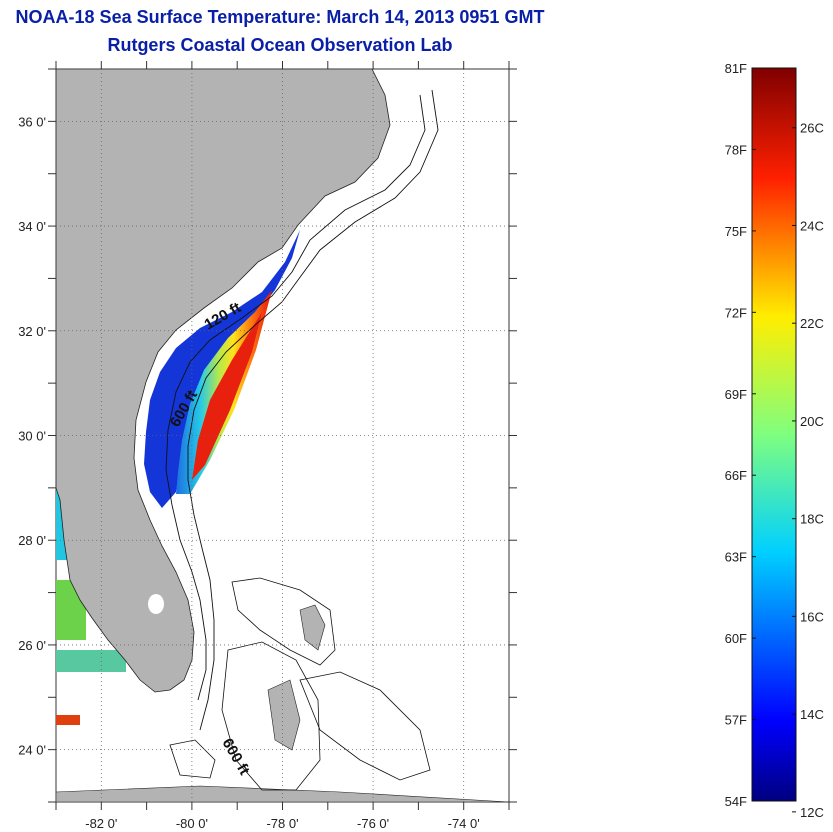 Image resolution: width=833 pixels, height=832 pixels. I want to click on lat-tick-label: 28 0', so click(32, 540).